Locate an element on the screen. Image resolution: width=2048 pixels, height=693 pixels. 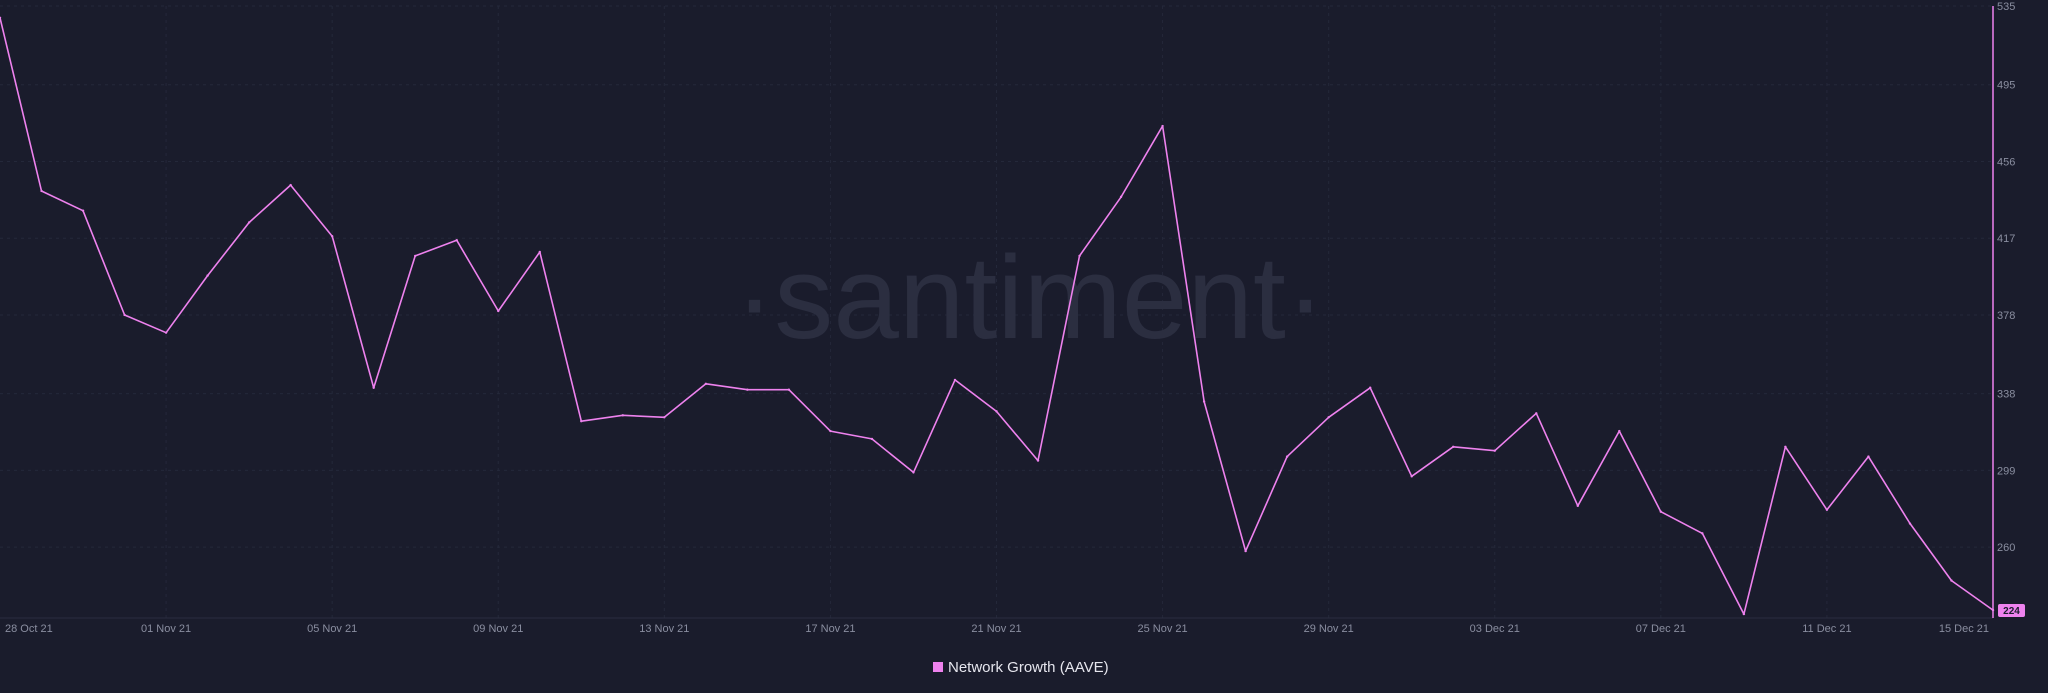
x-tick-label: 11 Dec 21 is located at coordinates (1826, 629).